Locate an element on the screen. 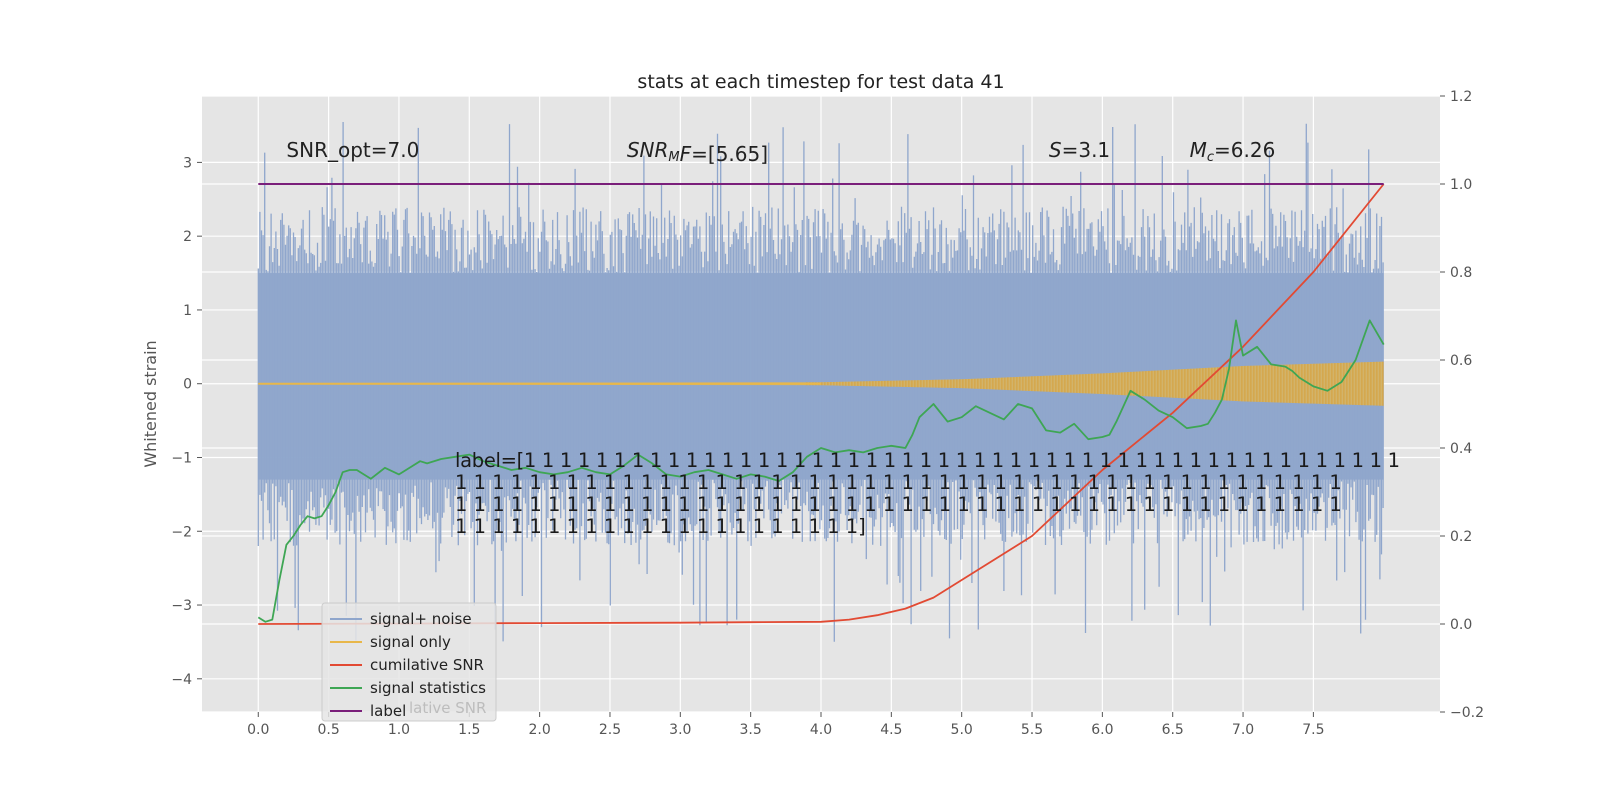  y2-tick-label: 0.6 is located at coordinates (1461, 361).